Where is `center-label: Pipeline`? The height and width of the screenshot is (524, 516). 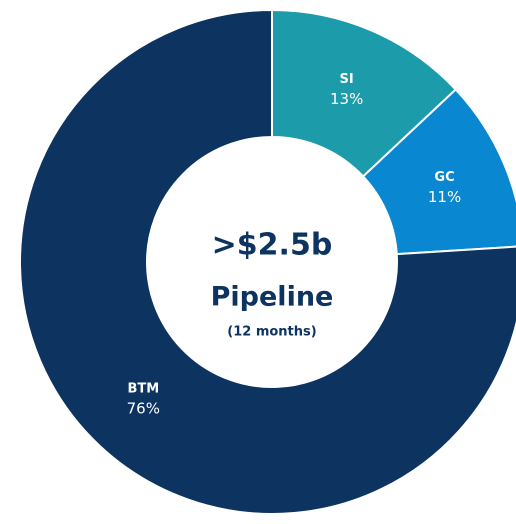 center-label: Pipeline is located at coordinates (272, 297).